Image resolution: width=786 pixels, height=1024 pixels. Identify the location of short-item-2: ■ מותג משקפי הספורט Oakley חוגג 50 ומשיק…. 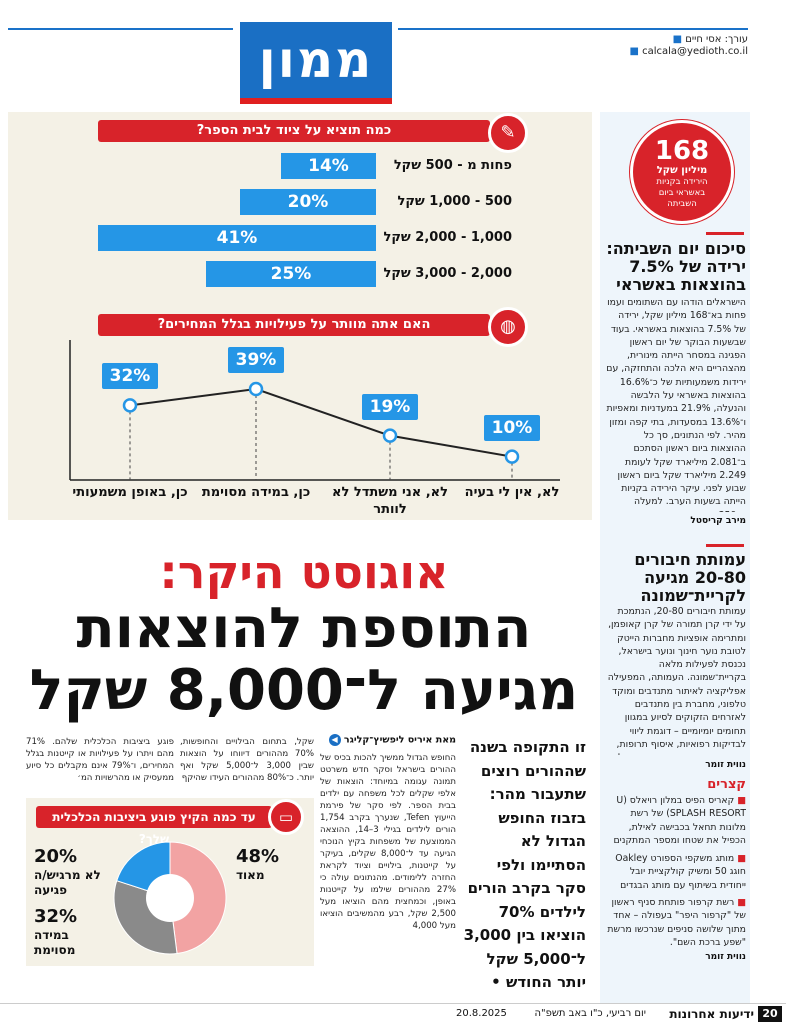
(676, 872).